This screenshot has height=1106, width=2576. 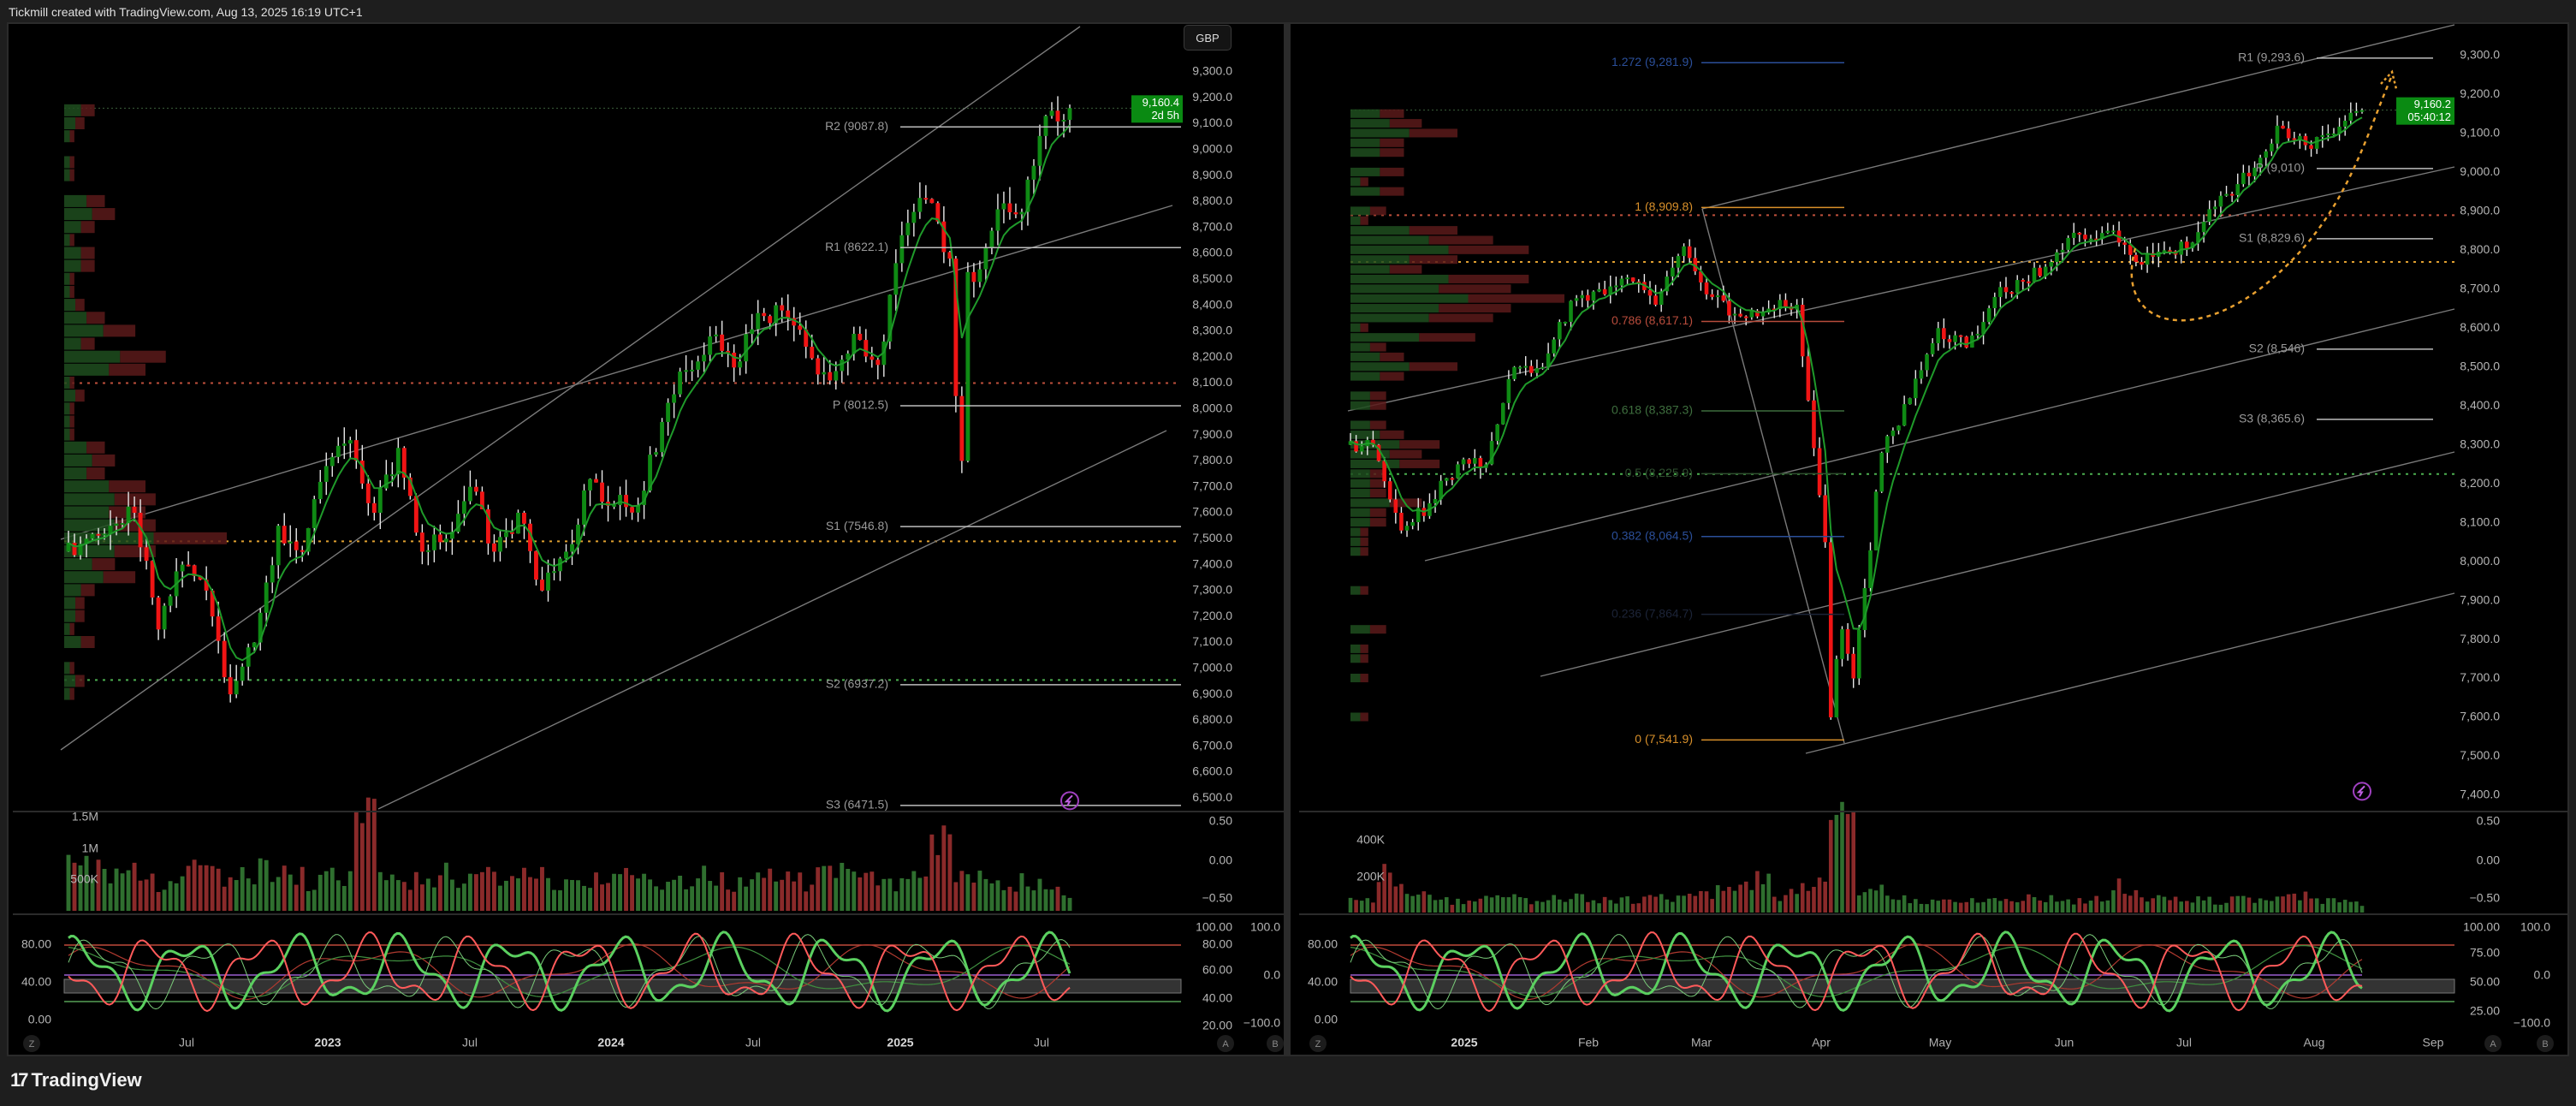 What do you see at coordinates (2272, 238) in the screenshot?
I see `pivot-level-label: S1 (8,829.6)` at bounding box center [2272, 238].